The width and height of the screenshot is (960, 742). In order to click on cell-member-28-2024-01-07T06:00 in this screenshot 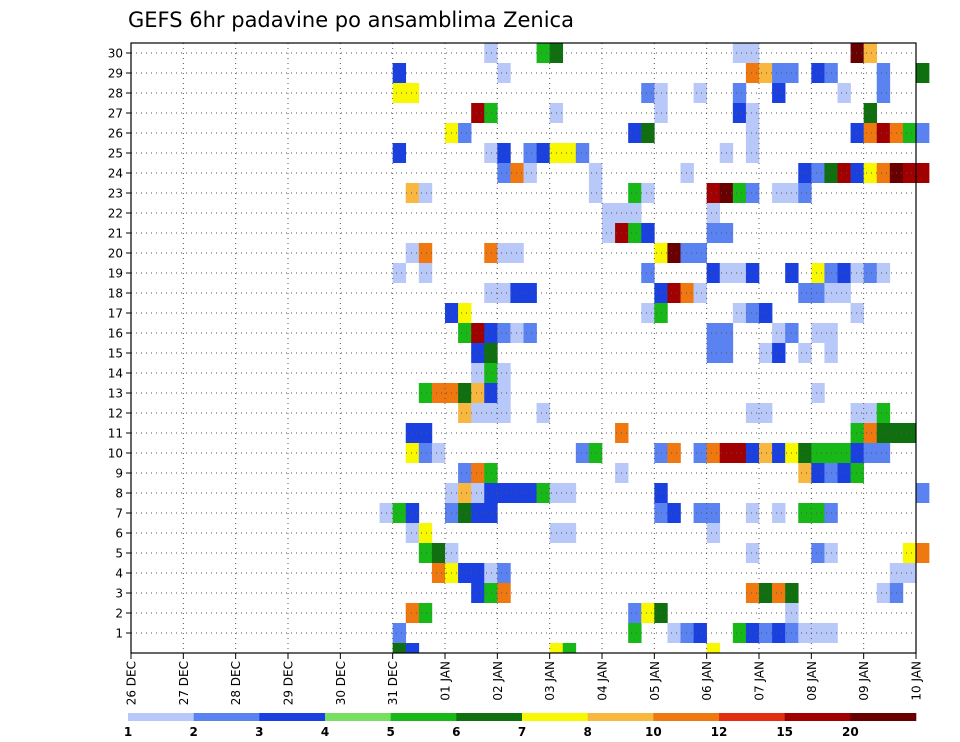, I will do `click(779, 93)`.